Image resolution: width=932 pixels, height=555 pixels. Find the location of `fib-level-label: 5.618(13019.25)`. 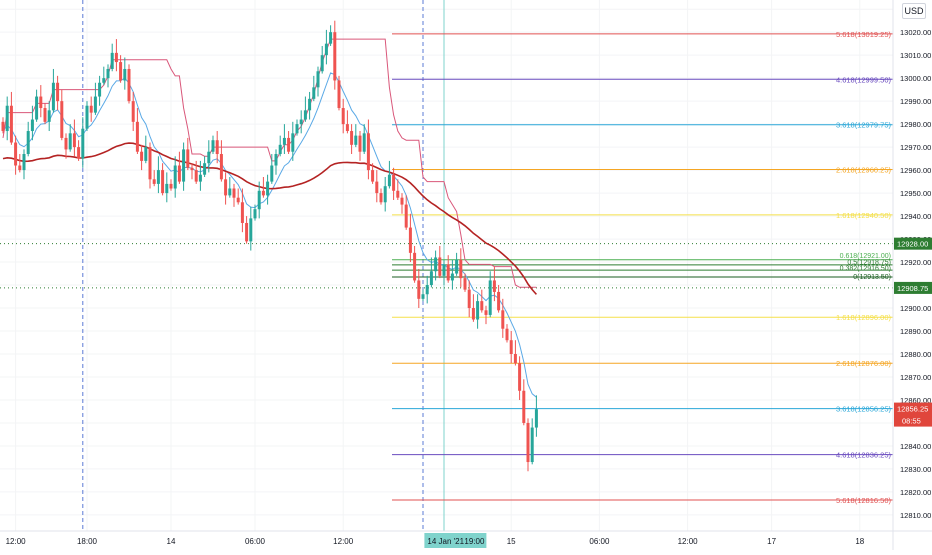

fib-level-label: 5.618(13019.25) is located at coordinates (864, 34).